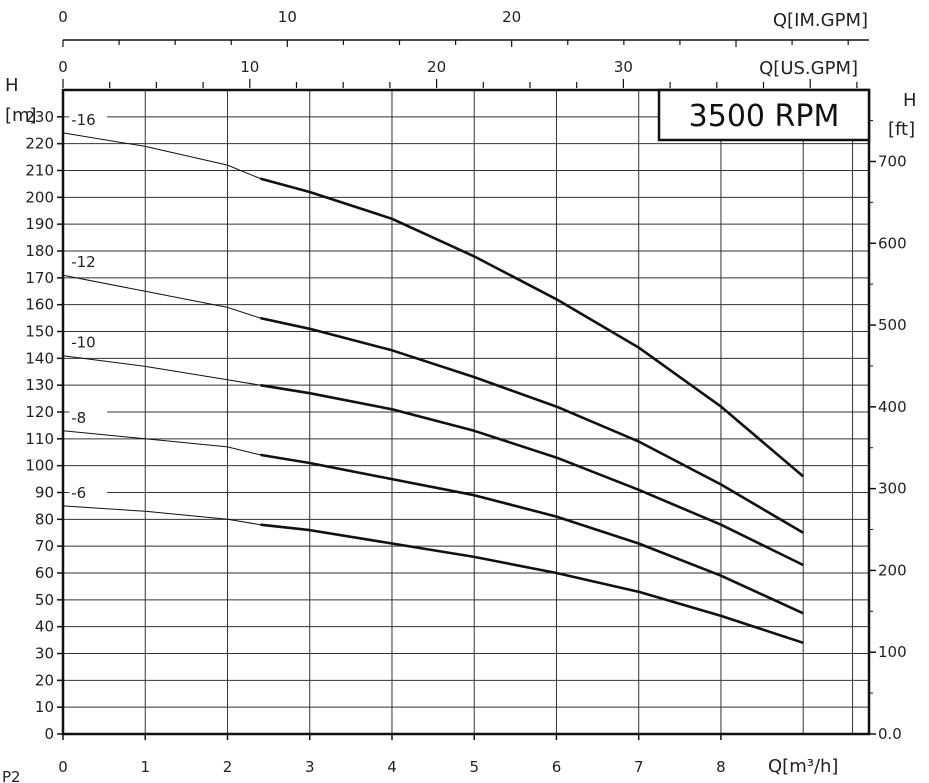 The width and height of the screenshot is (929, 783). What do you see at coordinates (892, 325) in the screenshot?
I see `y-right-tick-label: 500` at bounding box center [892, 325].